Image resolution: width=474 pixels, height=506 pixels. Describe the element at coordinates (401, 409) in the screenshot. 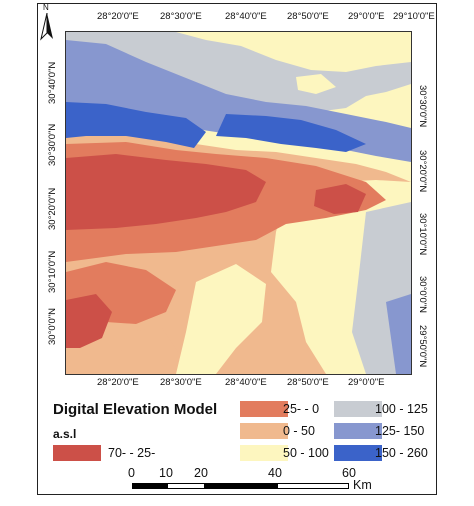

I see `legend-label: 100 - 125` at that location.